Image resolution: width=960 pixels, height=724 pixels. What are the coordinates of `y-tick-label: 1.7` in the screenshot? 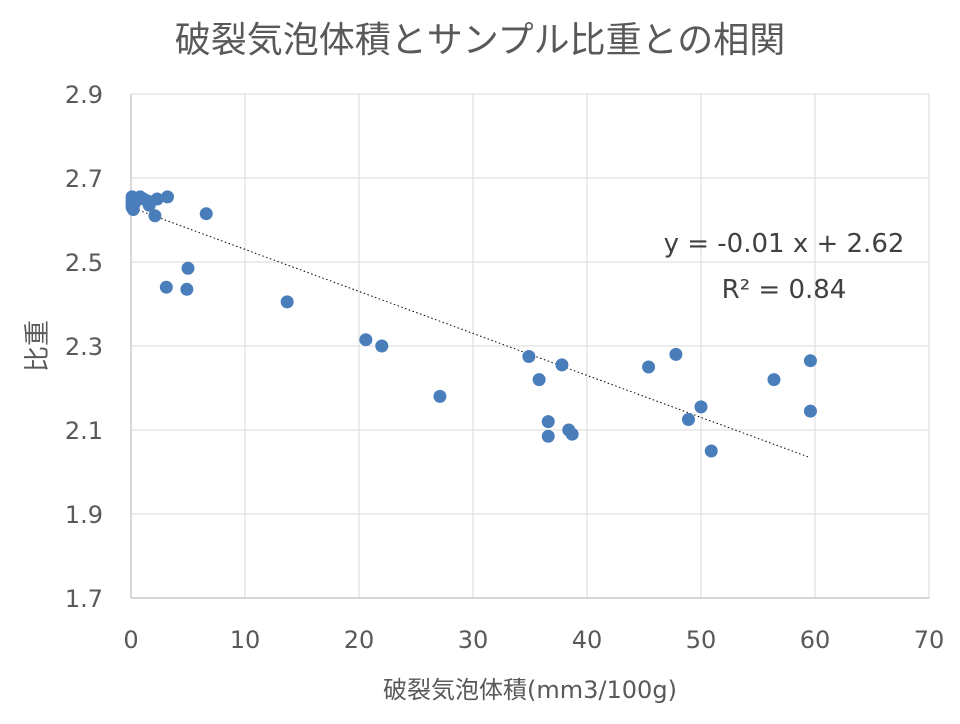 It's located at (84, 599).